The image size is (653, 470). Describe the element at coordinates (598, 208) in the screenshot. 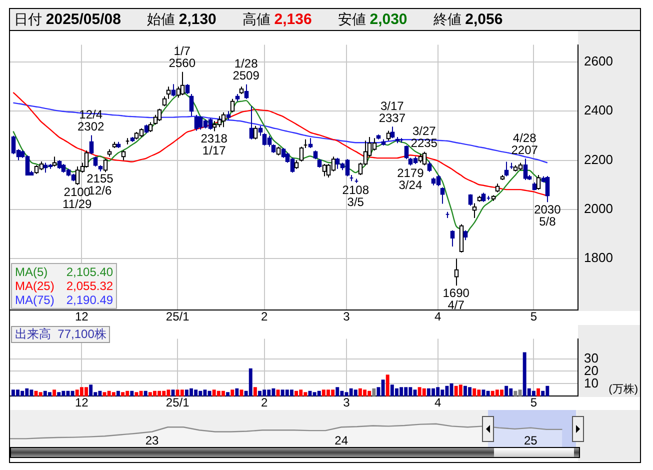

I see `y-tick-label: 2000` at that location.